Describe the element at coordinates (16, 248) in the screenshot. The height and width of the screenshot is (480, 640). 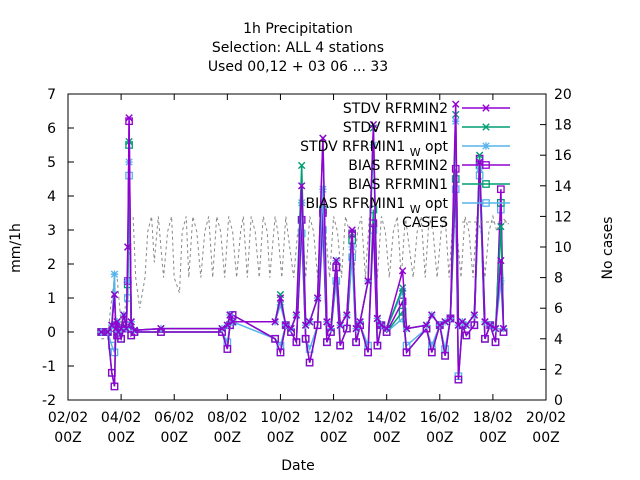
I see `y-axis-label: mm/1h` at that location.